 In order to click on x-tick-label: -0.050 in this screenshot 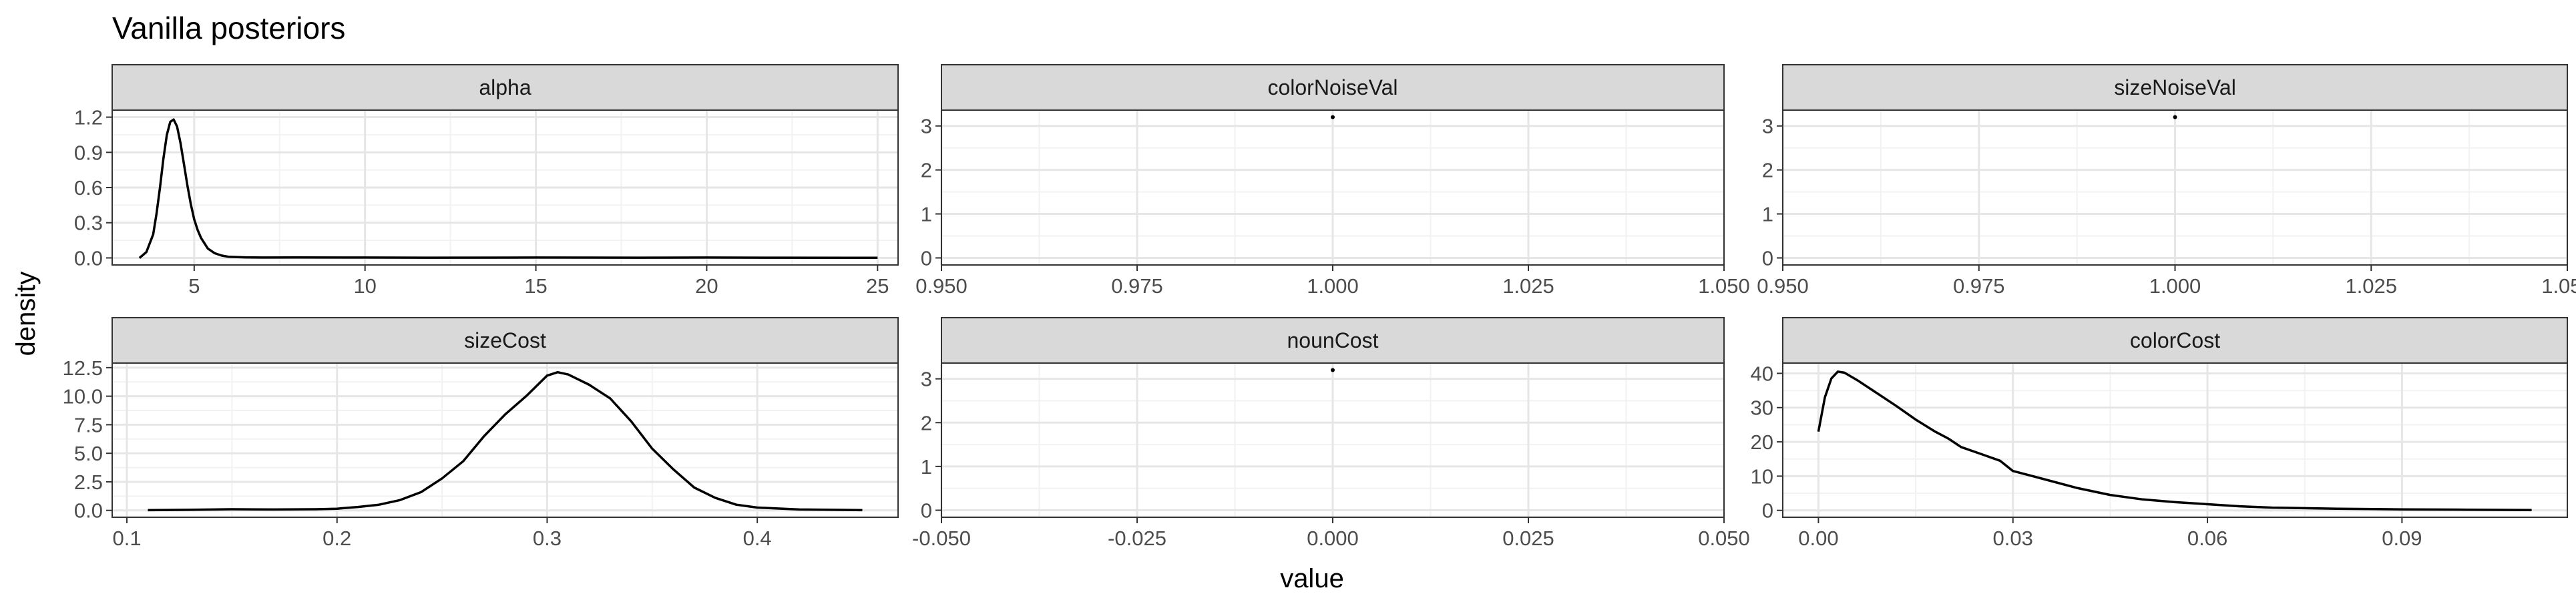, I will do `click(941, 538)`.